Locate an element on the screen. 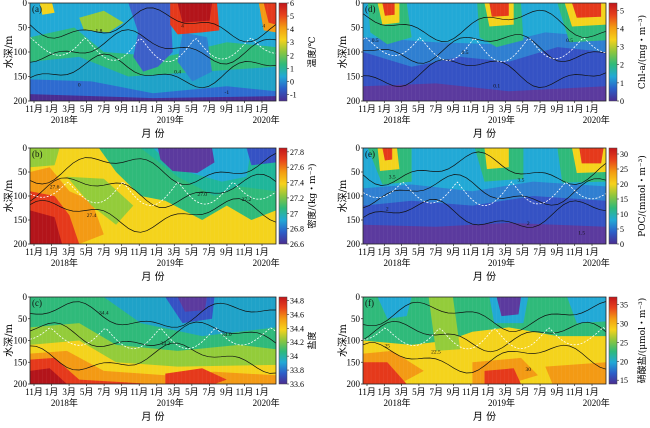 Image resolution: width=650 pixels, height=428 pixels. colorbar-tick-label: 34.6 is located at coordinates (297, 314).